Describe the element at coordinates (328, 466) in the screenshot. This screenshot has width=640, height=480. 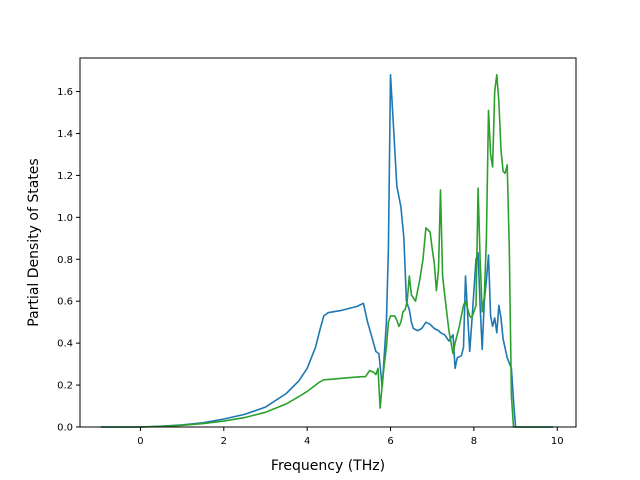
I see `x-axis-label: Frequency (THz)` at that location.